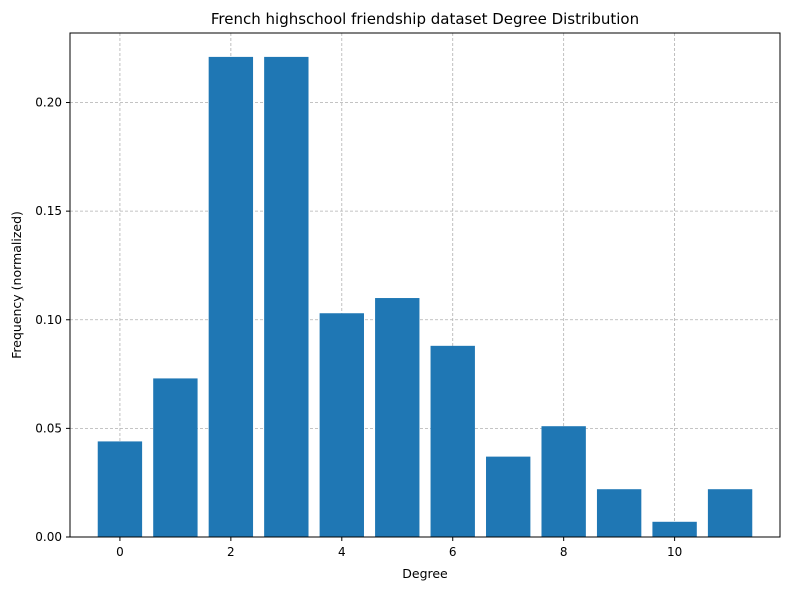 The width and height of the screenshot is (790, 590). I want to click on y-tick-label: 0.20, so click(48, 103).